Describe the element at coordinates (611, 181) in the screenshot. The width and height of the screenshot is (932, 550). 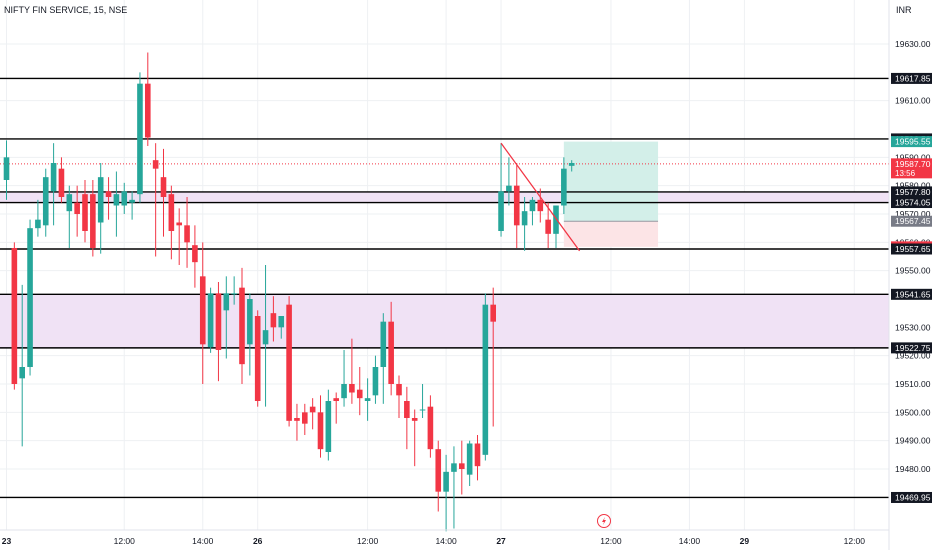
I see `target-zone` at that location.